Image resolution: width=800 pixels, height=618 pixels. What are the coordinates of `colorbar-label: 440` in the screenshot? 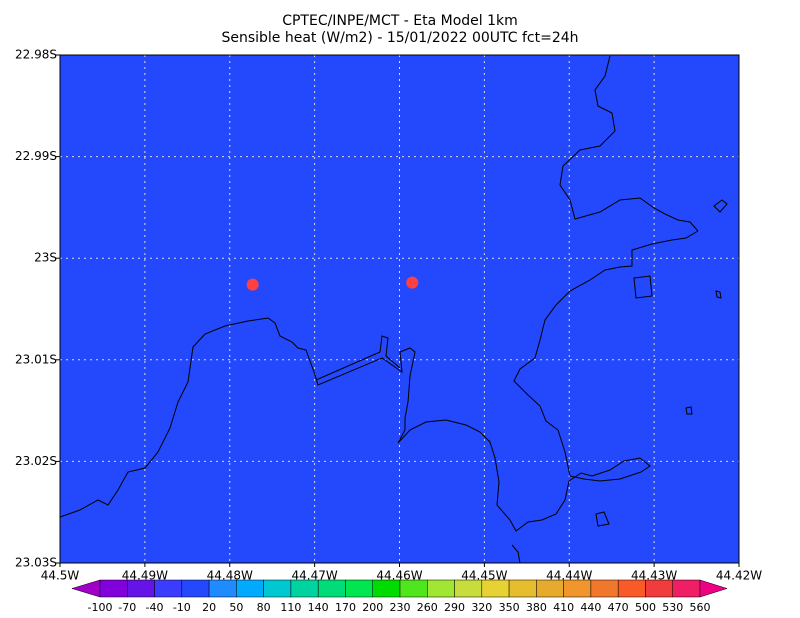 It's located at (590, 607).